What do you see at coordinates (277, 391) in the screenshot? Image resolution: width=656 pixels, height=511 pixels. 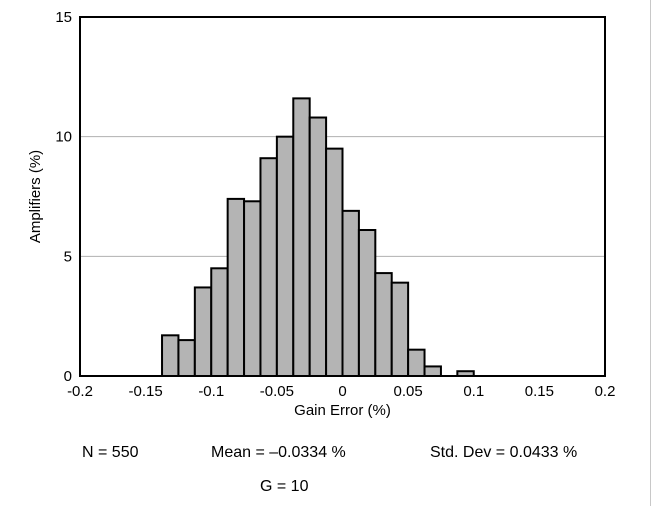 I see `x-tick-label: -0.05` at bounding box center [277, 391].